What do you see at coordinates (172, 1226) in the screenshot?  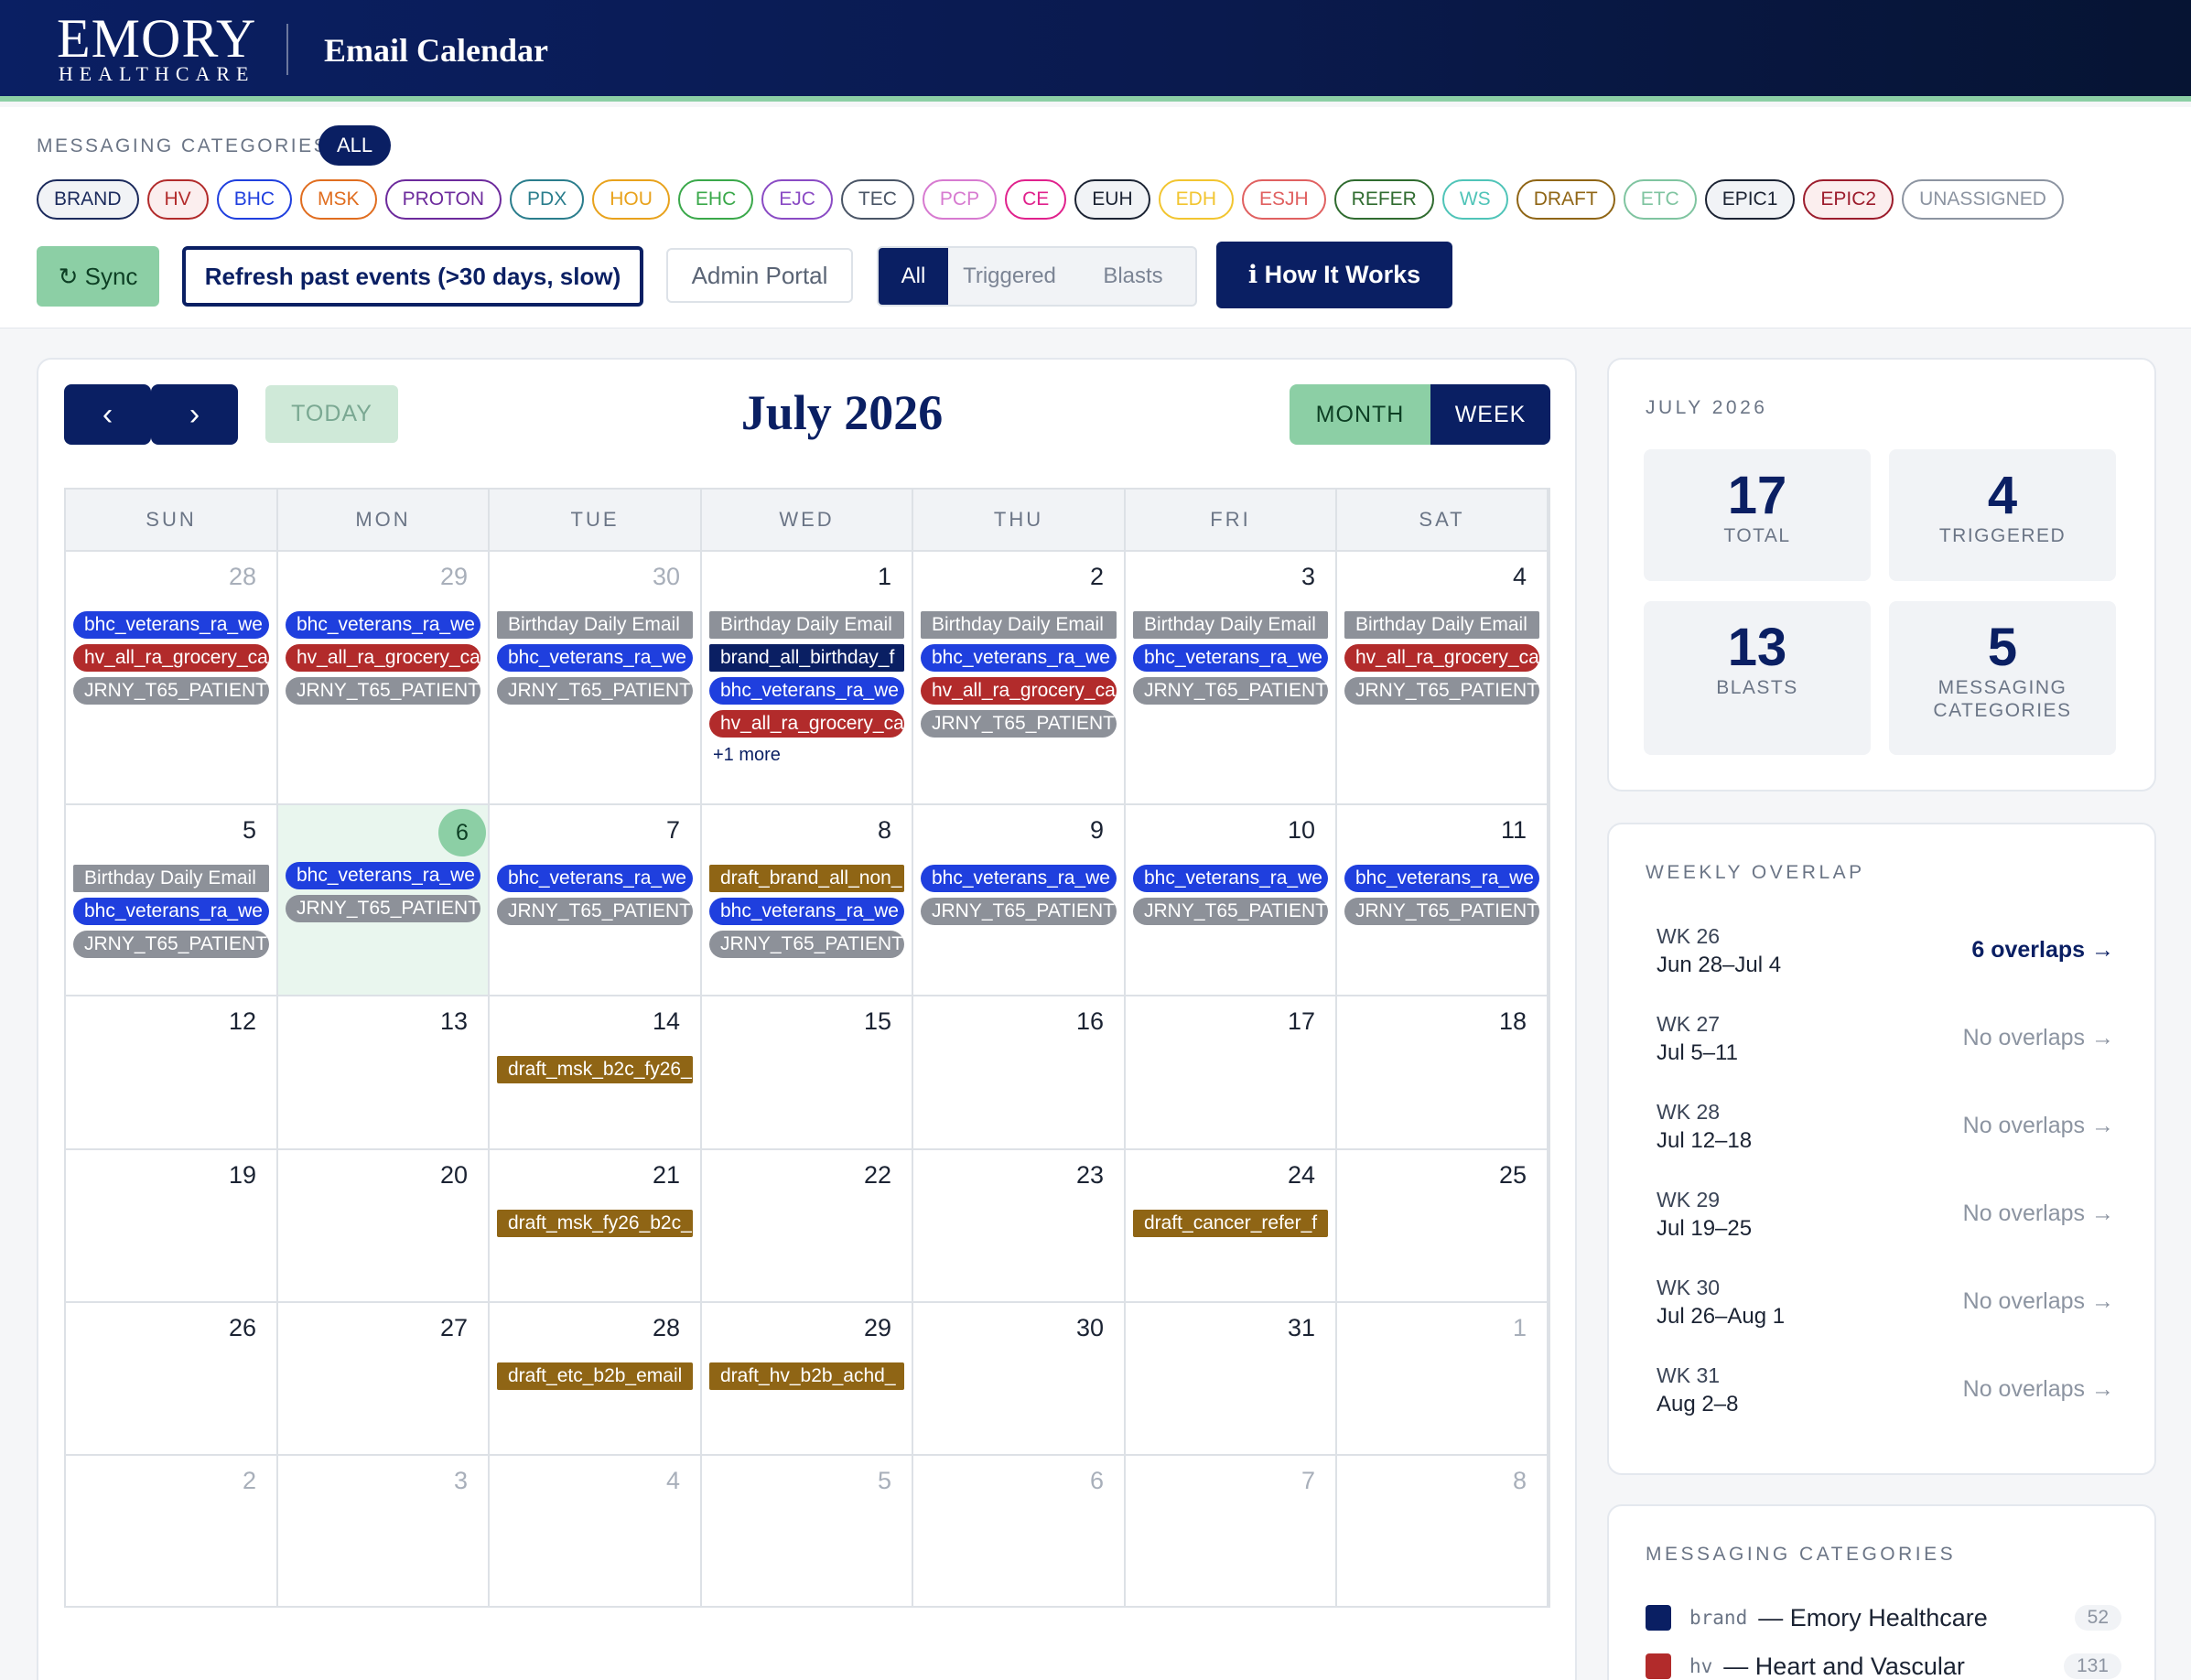 I see `day-cell: 19` at bounding box center [172, 1226].